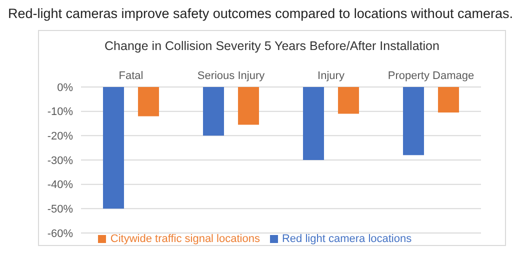 The height and width of the screenshot is (261, 512). I want to click on text: Red-light cameras improve safety outcomes compared to locations without cameras., so click(260, 13).